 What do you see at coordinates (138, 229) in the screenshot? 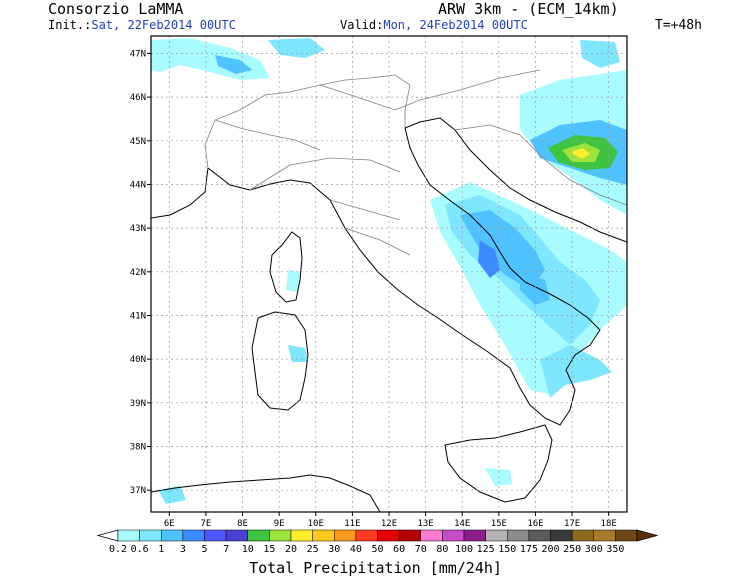
I see `tick-label-lat: 43N` at bounding box center [138, 229].